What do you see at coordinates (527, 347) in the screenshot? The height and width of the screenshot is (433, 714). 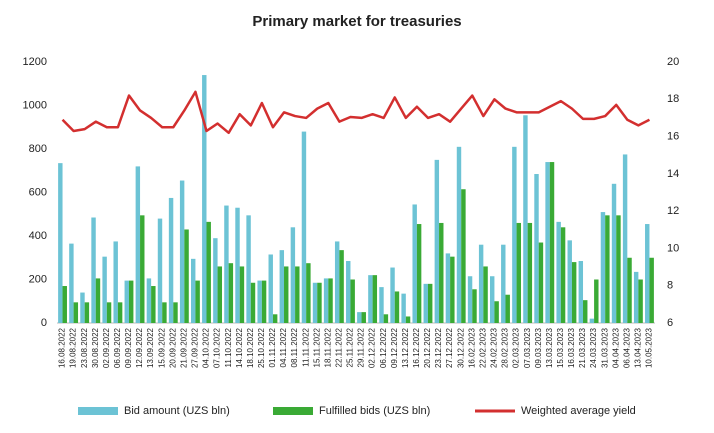 I see `x-tick-label: 07.03.2023` at bounding box center [527, 347].